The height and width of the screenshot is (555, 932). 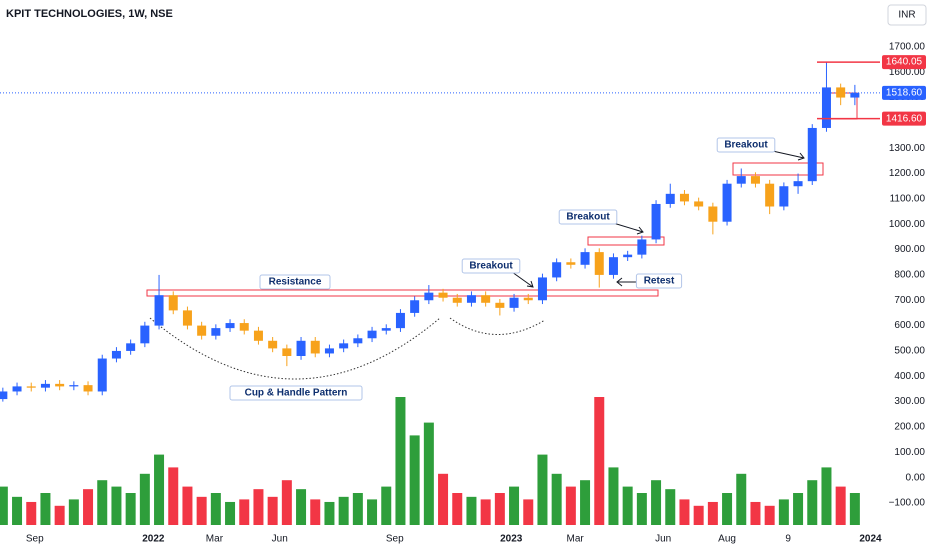 I want to click on y-tick-label: 1300.00, so click(x=907, y=148).